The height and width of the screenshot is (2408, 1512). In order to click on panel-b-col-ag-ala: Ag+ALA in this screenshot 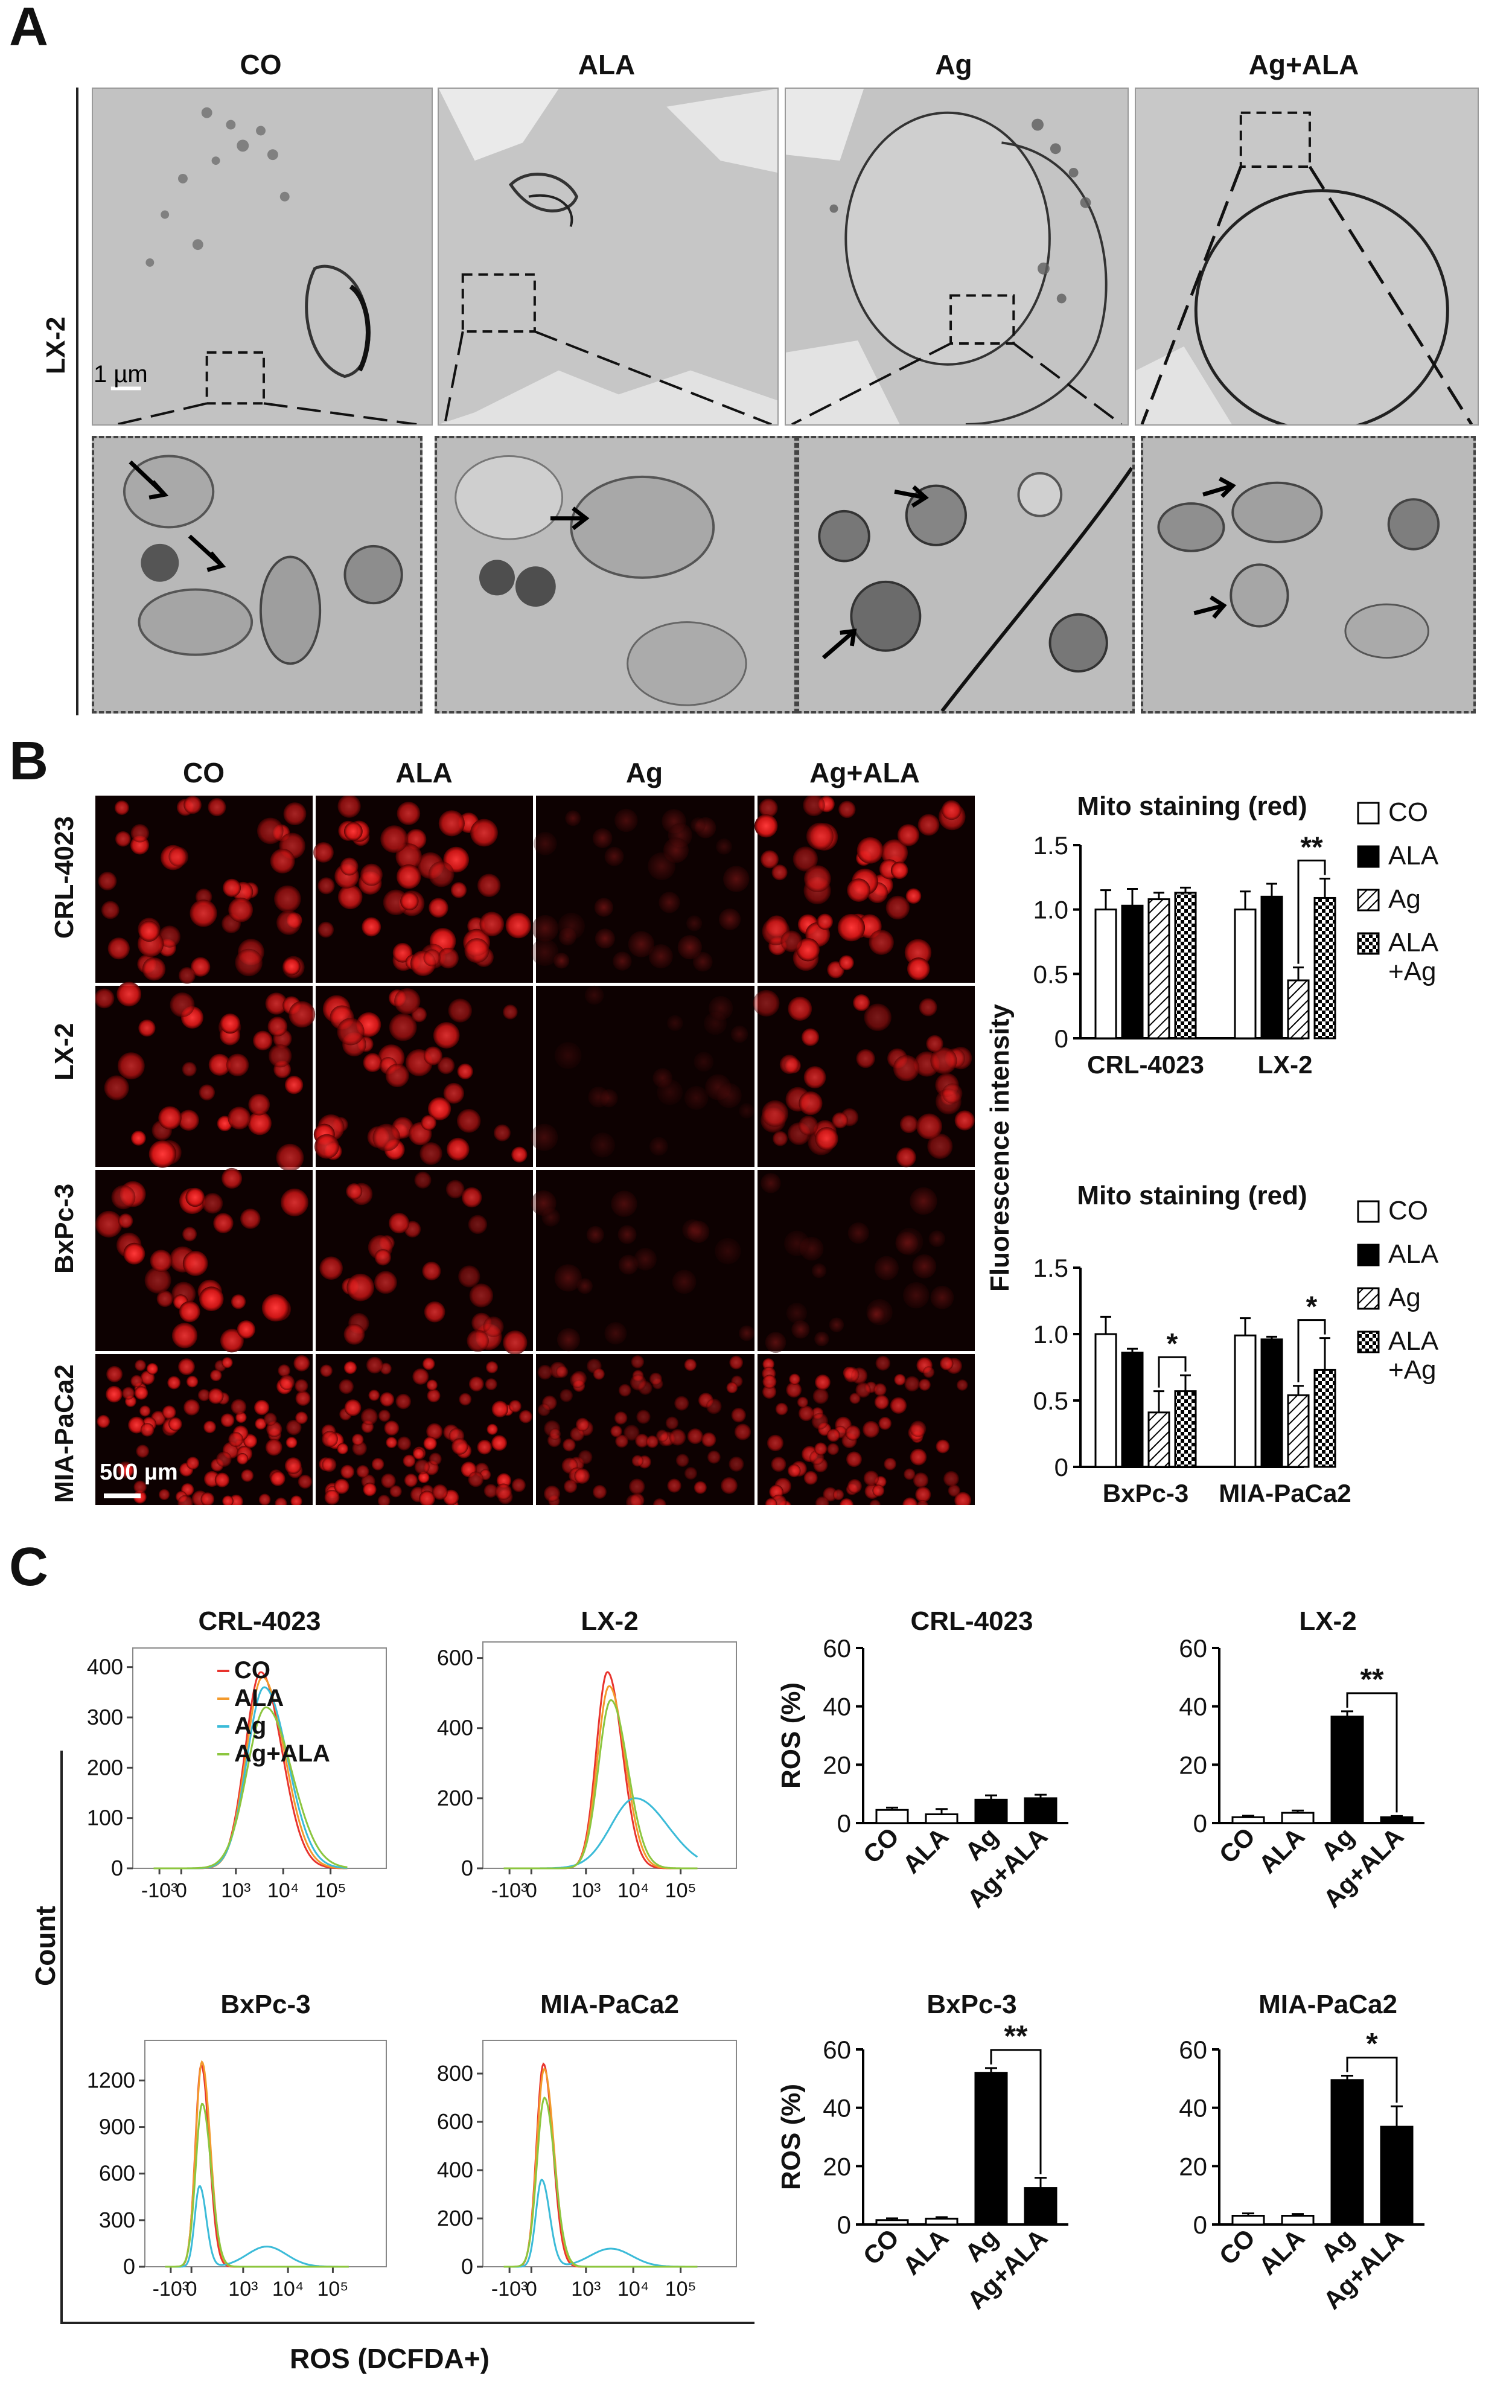, I will do `click(864, 772)`.